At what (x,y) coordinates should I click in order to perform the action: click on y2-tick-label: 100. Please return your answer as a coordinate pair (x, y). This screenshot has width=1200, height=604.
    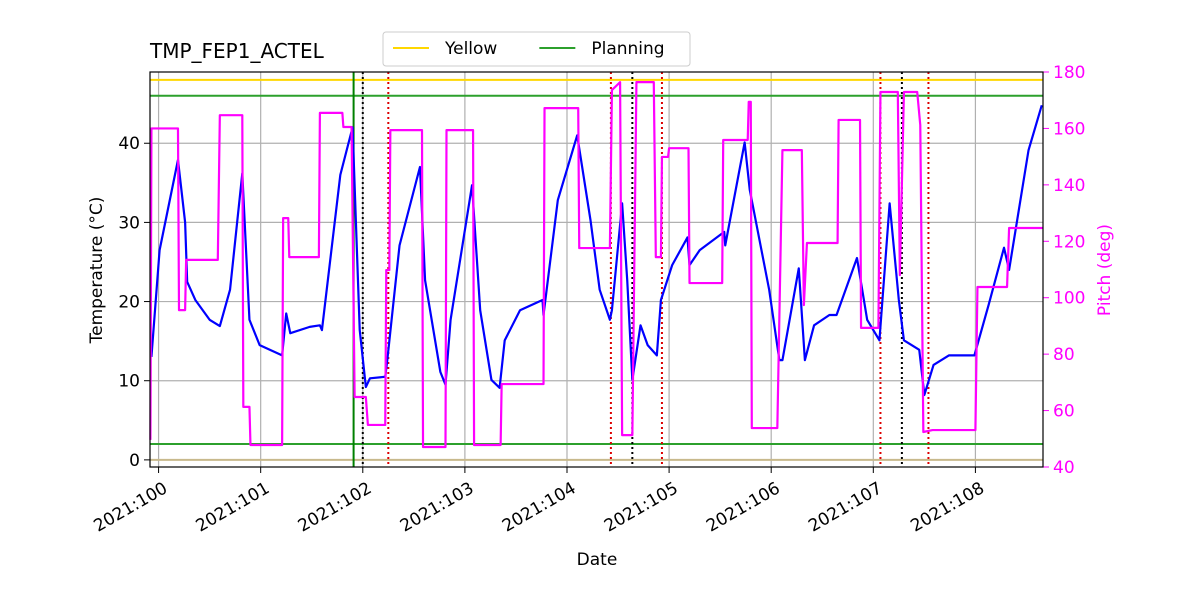
    Looking at the image, I should click on (1069, 299).